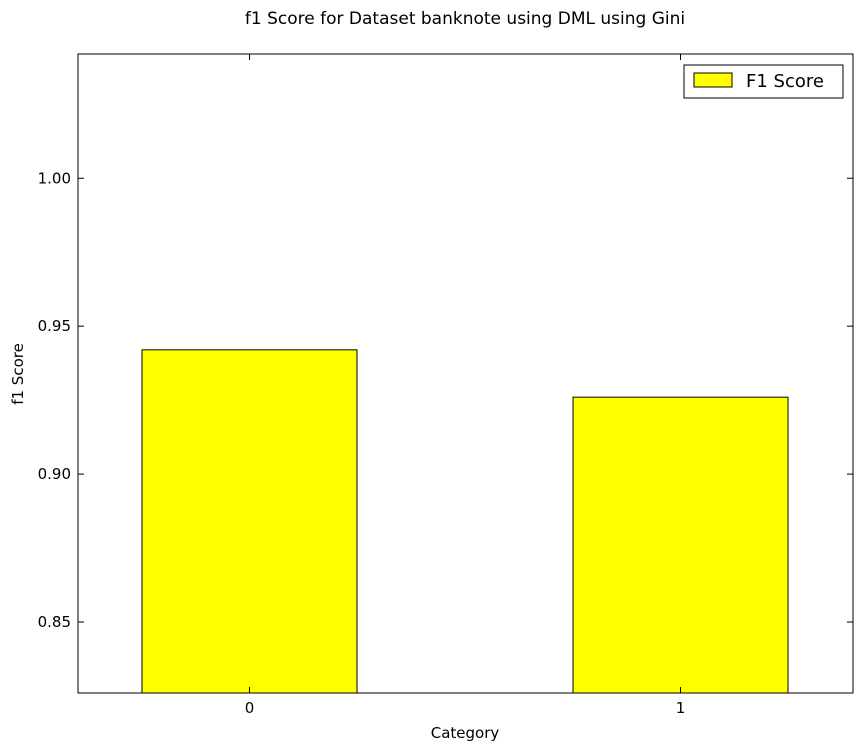 Image resolution: width=862 pixels, height=752 pixels. What do you see at coordinates (54, 326) in the screenshot?
I see `y-tick-label: 0.95` at bounding box center [54, 326].